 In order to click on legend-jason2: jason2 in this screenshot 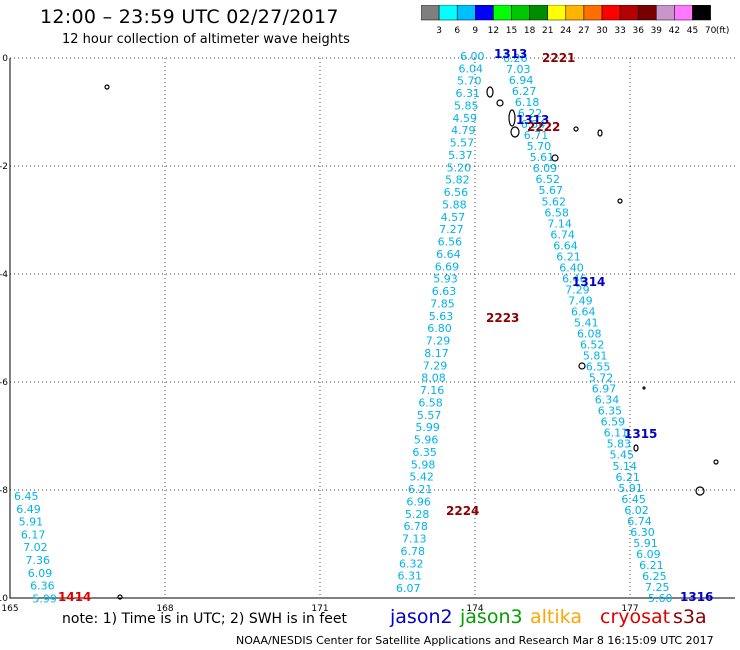, I will do `click(421, 617)`.